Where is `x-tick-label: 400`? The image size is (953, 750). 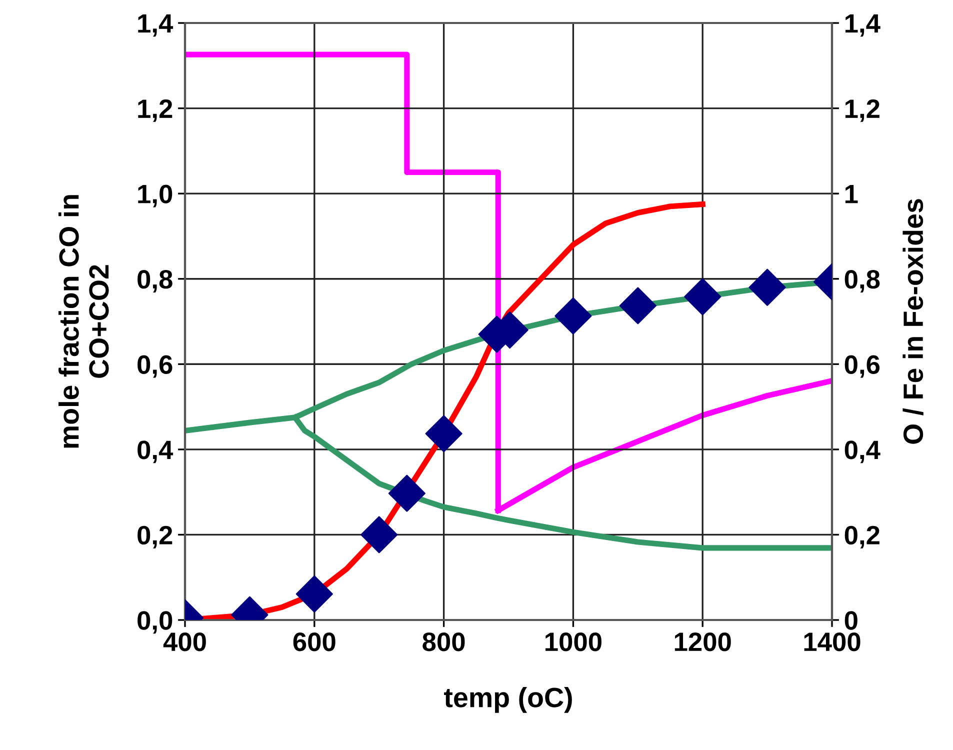 x-tick-label: 400 is located at coordinates (184, 642).